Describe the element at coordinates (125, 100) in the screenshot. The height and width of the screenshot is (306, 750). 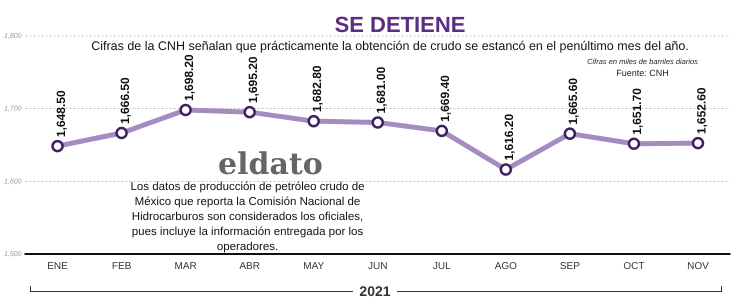
I see `data-label: 1,666.50` at that location.